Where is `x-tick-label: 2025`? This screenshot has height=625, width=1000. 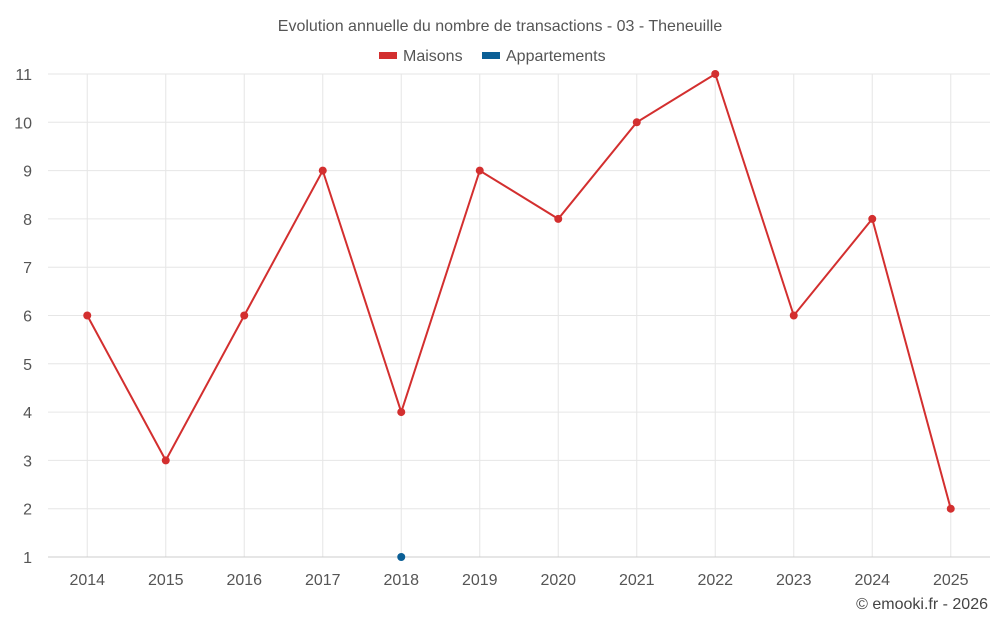 x-tick-label: 2025 is located at coordinates (951, 580).